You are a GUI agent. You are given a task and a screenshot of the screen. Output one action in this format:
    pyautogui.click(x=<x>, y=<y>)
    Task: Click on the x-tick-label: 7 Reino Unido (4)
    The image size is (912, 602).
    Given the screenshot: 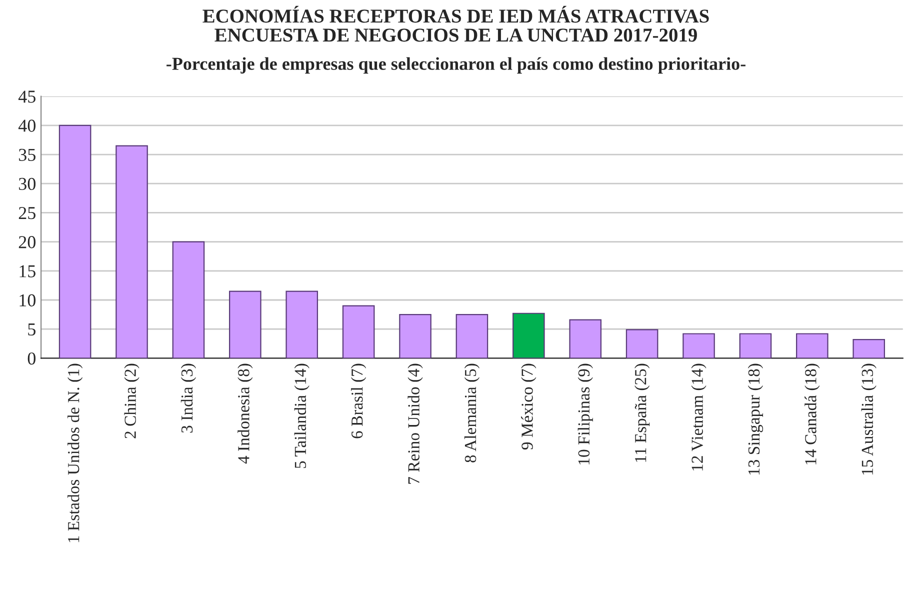 What is the action you would take?
    pyautogui.click(x=415, y=424)
    